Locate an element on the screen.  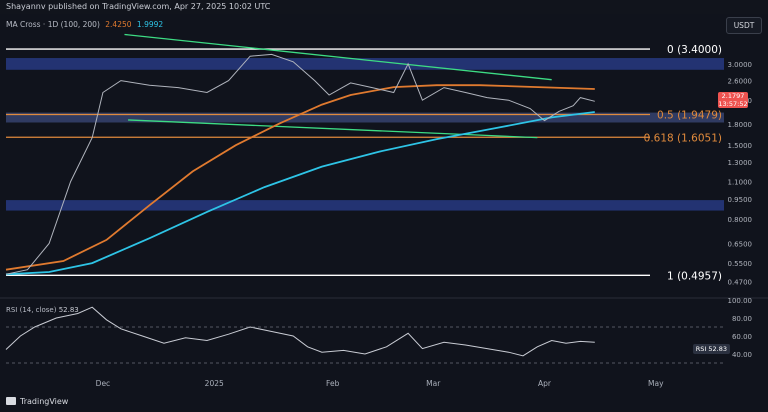
currency-button: USDT is located at coordinates (744, 25).